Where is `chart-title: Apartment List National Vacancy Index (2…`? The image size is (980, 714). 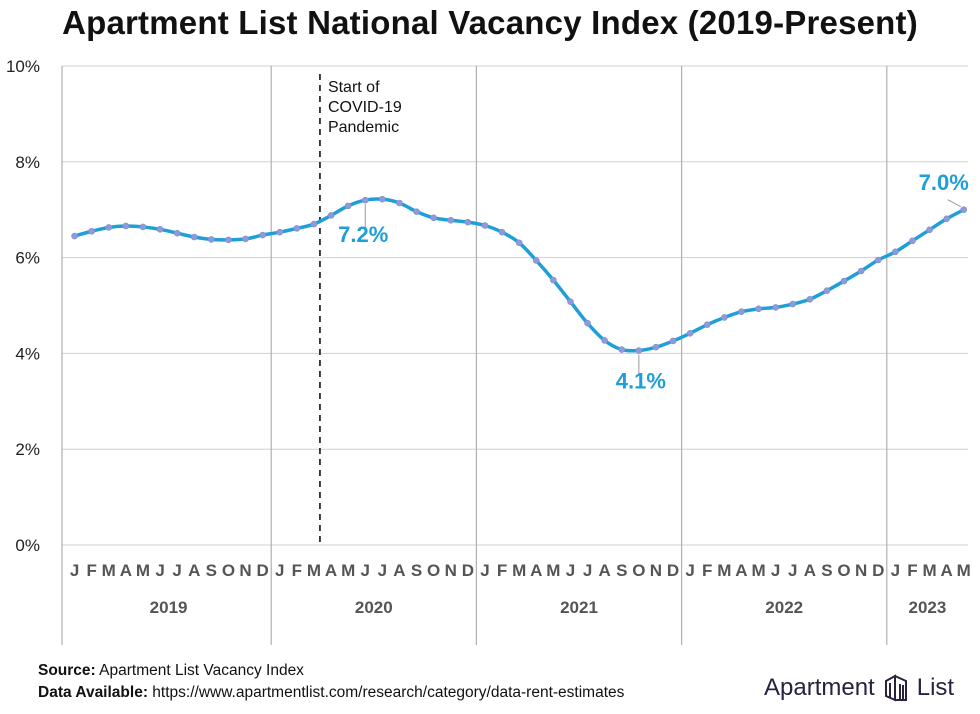
chart-title: Apartment List National Vacancy Index (2… is located at coordinates (490, 22).